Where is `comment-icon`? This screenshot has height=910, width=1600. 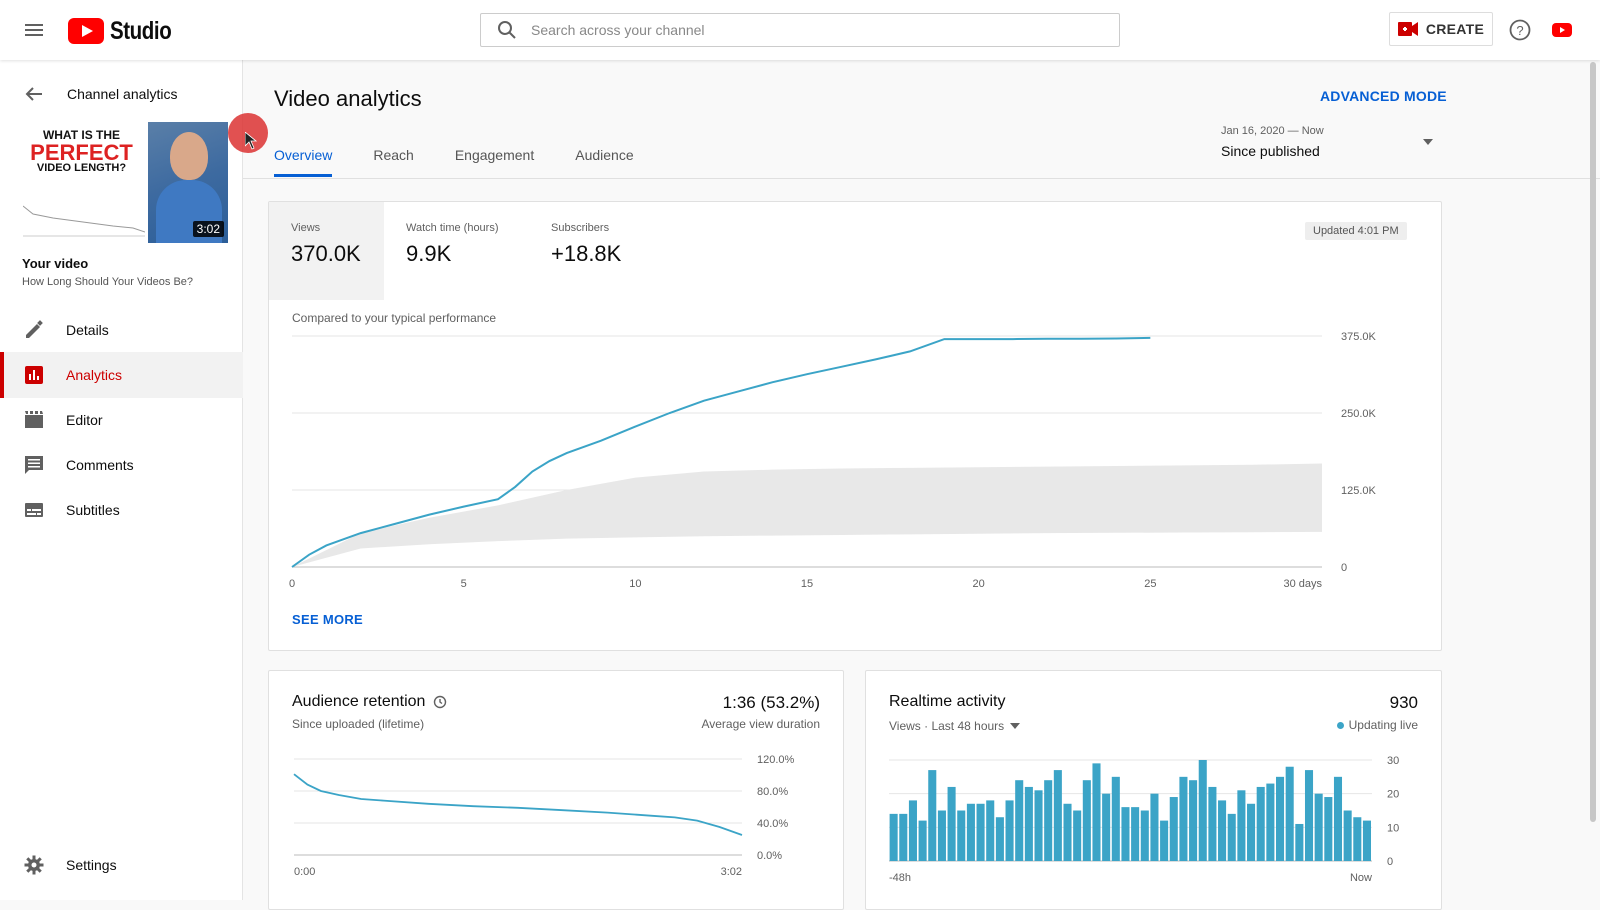
comment-icon is located at coordinates (34, 465).